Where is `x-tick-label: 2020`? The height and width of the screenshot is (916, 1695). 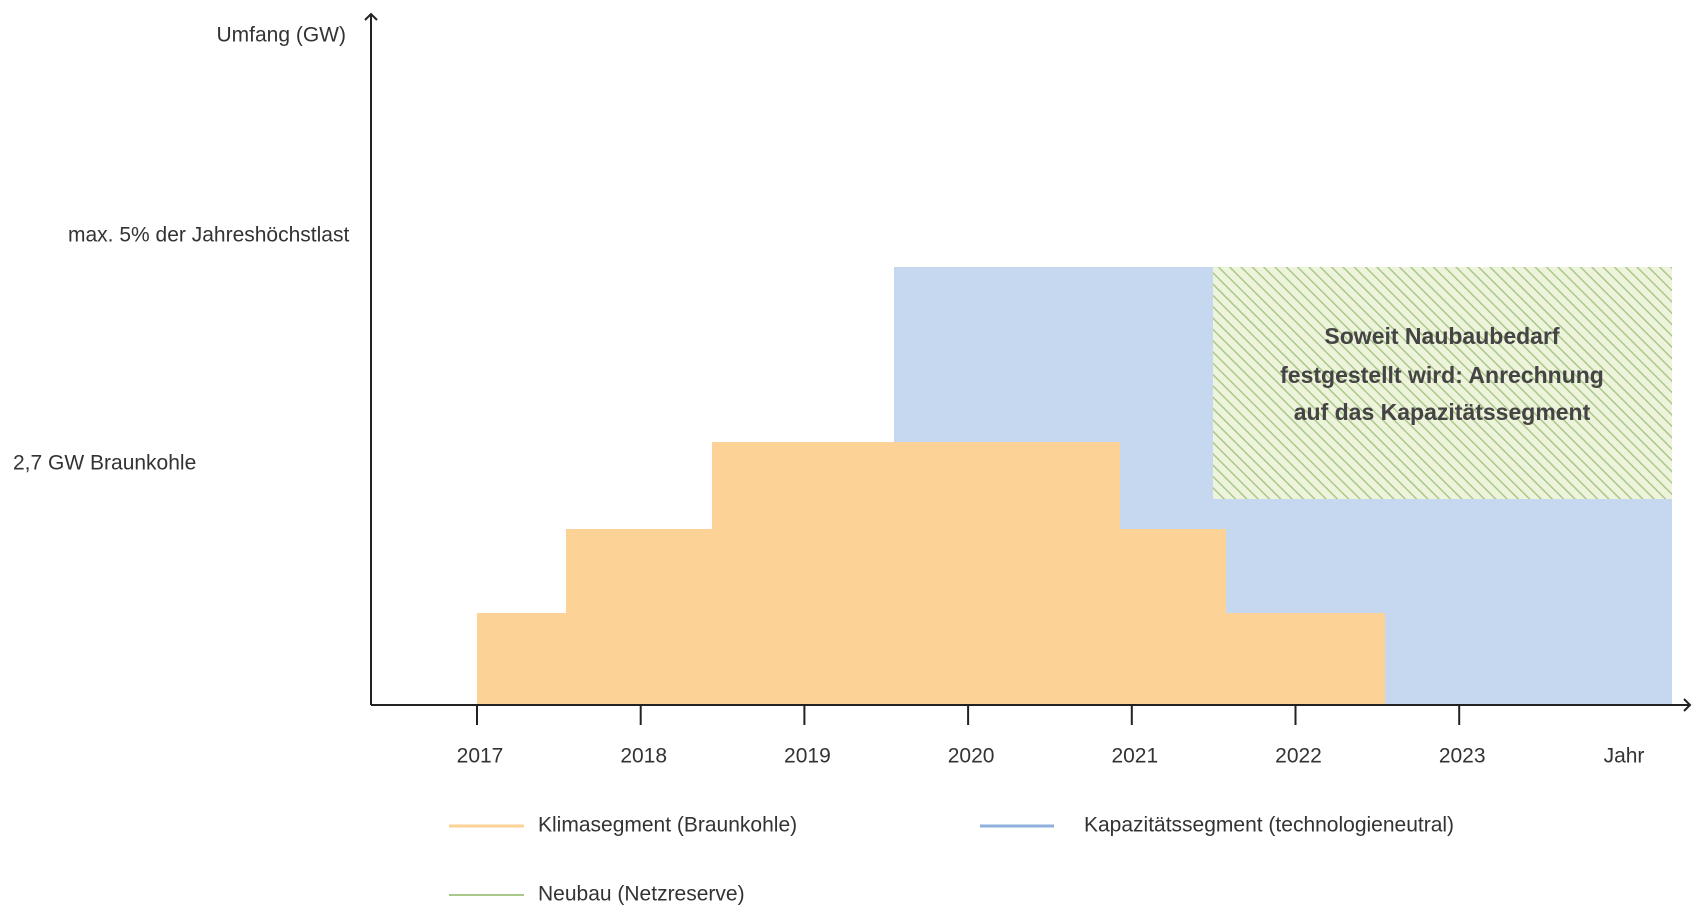
x-tick-label: 2020 is located at coordinates (971, 756).